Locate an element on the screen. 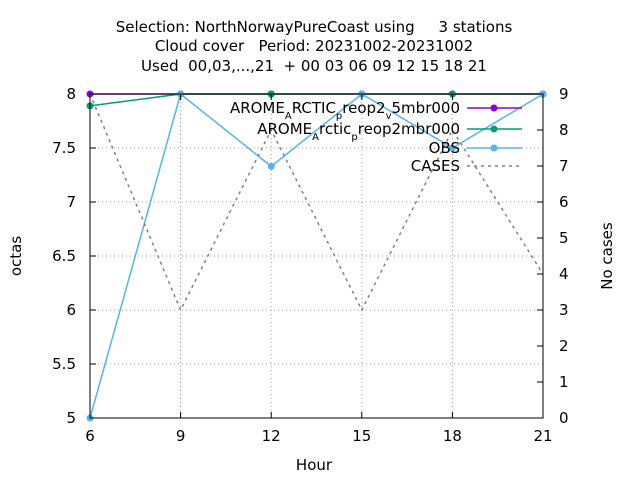 The width and height of the screenshot is (640, 485). y2-tick-label: 1 is located at coordinates (564, 382).